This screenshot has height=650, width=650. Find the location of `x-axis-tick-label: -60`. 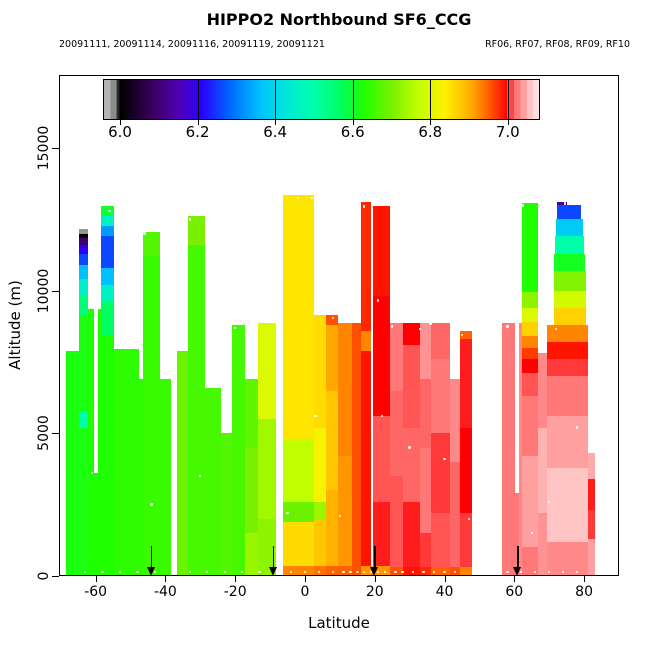

x-axis-tick-label: -60 is located at coordinates (96, 592).